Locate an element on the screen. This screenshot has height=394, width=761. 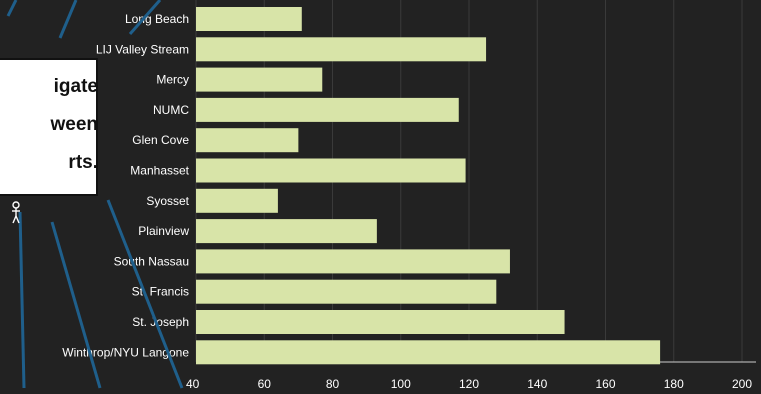
category-label: Glen Cove is located at coordinates (160, 140).